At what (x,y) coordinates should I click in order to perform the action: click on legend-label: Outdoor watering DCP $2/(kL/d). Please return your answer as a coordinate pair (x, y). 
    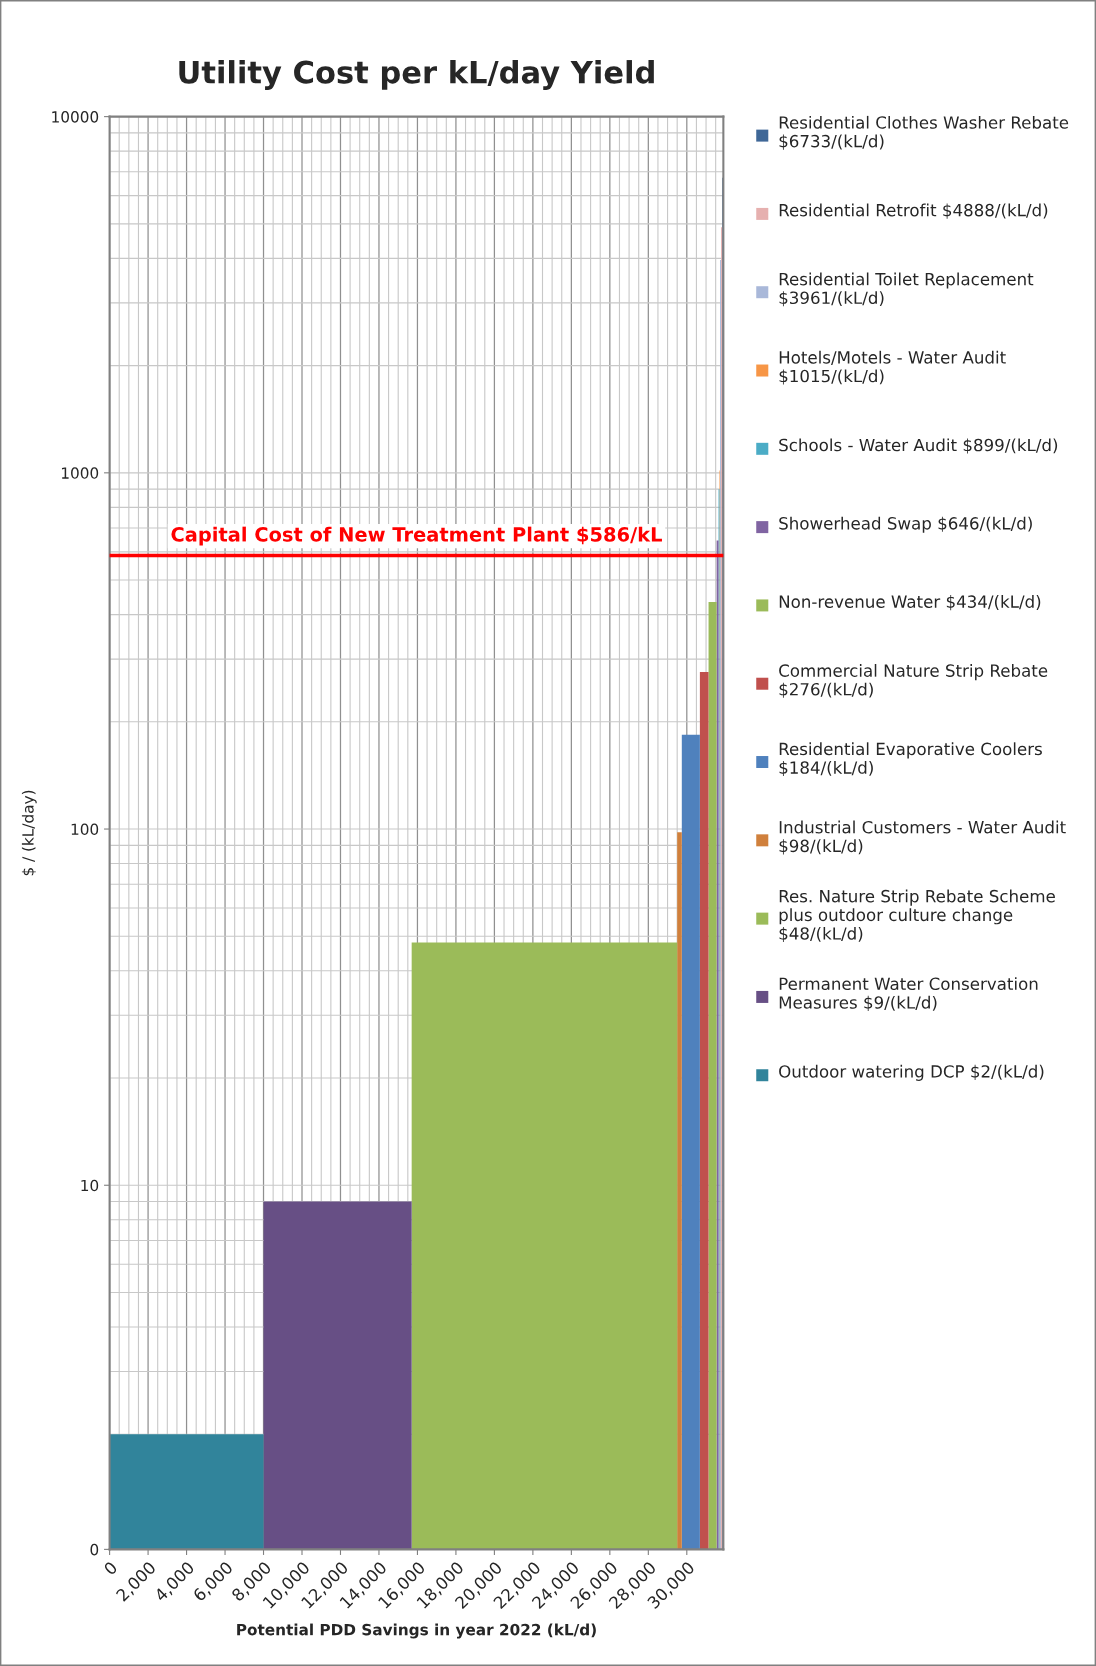
    Looking at the image, I should click on (911, 1072).